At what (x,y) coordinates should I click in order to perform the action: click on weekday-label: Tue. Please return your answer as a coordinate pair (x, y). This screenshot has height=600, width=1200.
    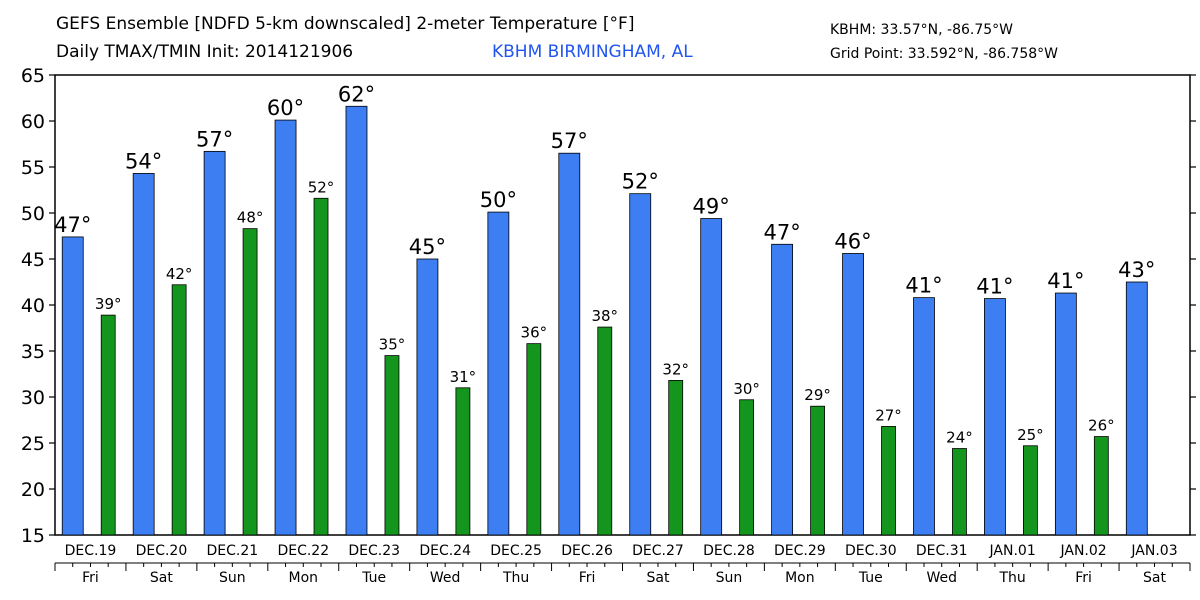
    Looking at the image, I should click on (870, 578).